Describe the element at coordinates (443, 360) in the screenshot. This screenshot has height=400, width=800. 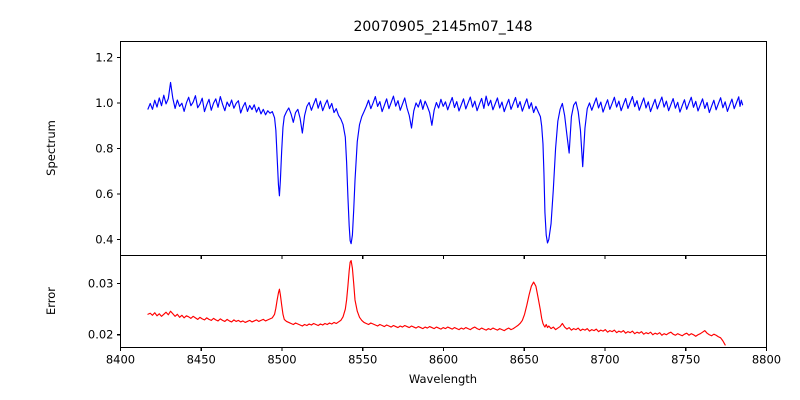
I see `error-x-tick-label: 8600` at that location.